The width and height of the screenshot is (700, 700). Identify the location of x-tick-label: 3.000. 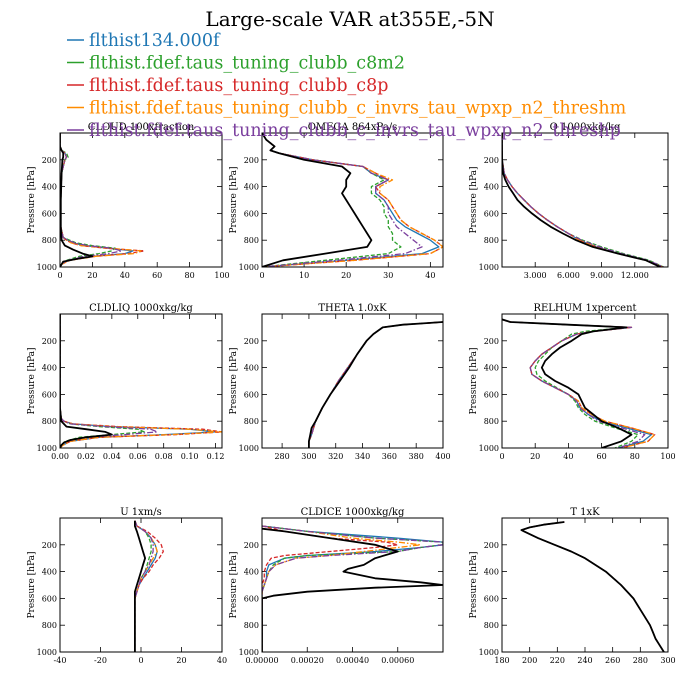
(535, 275).